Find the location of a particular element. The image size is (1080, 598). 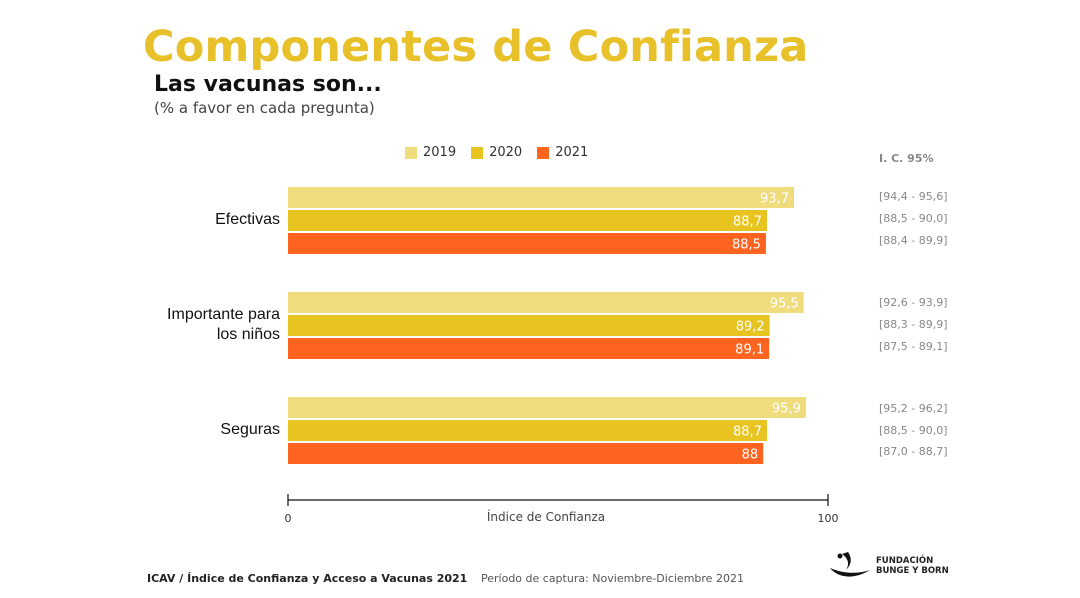

legend-item-2020: 2020 is located at coordinates (496, 152).